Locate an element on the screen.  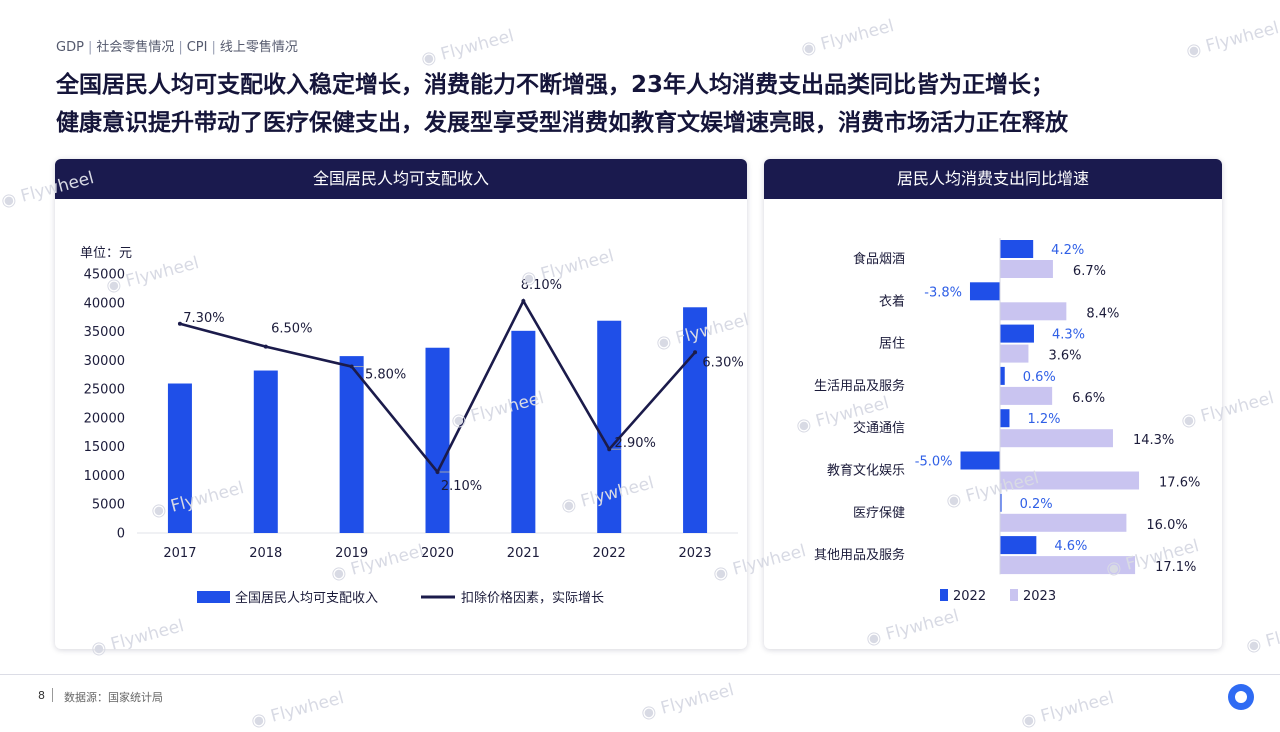
breadcrumb-gdp: GDP is located at coordinates (70, 47).